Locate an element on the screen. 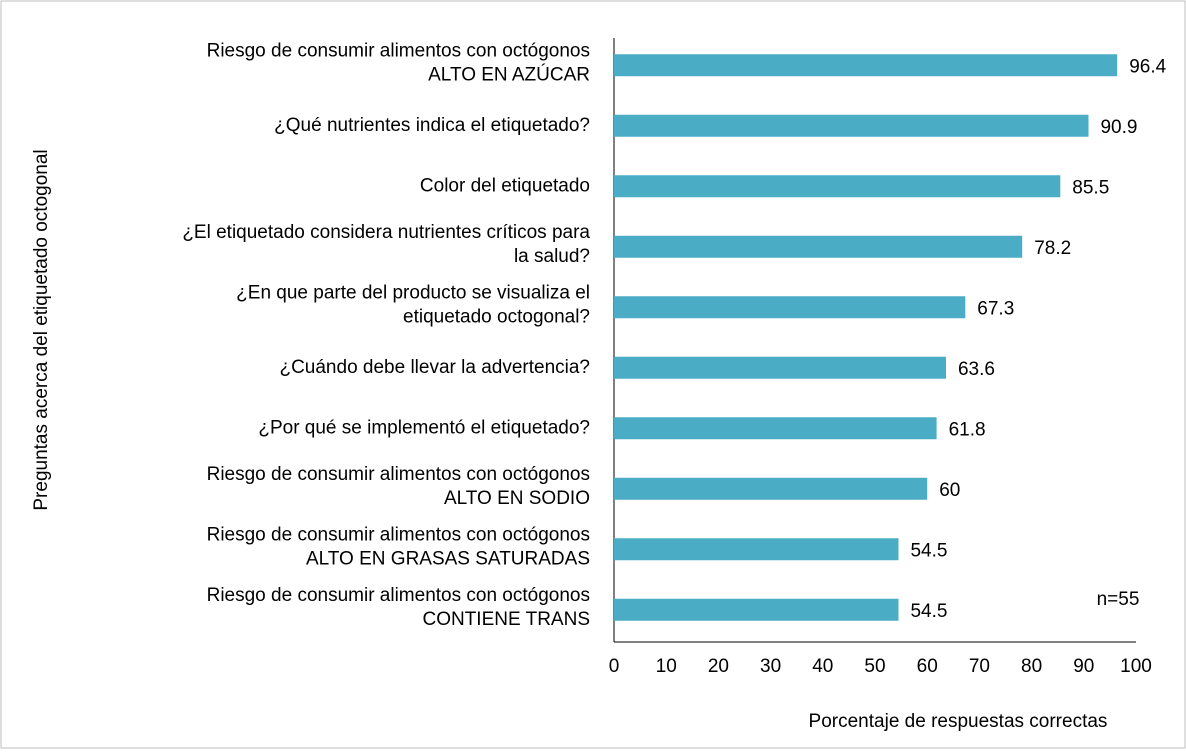 This screenshot has height=754, width=1186. y-tick-label: Color del etiquetado is located at coordinates (505, 185).